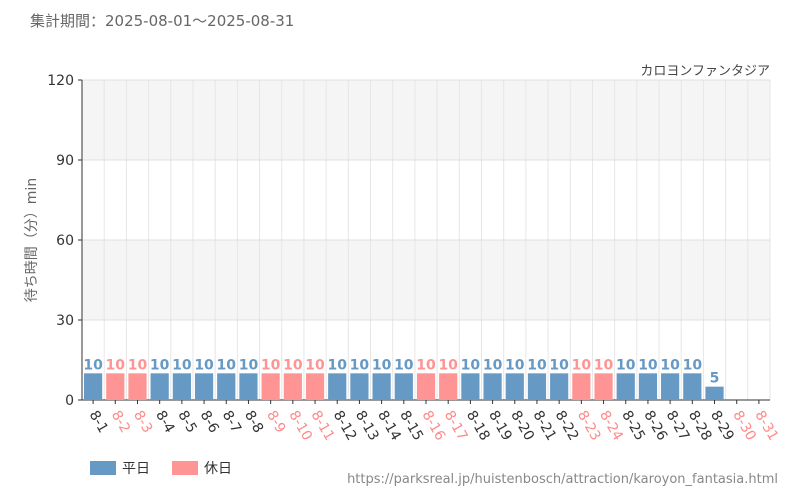 The width and height of the screenshot is (800, 500). I want to click on x-tick-label: 8-6, so click(209, 422).